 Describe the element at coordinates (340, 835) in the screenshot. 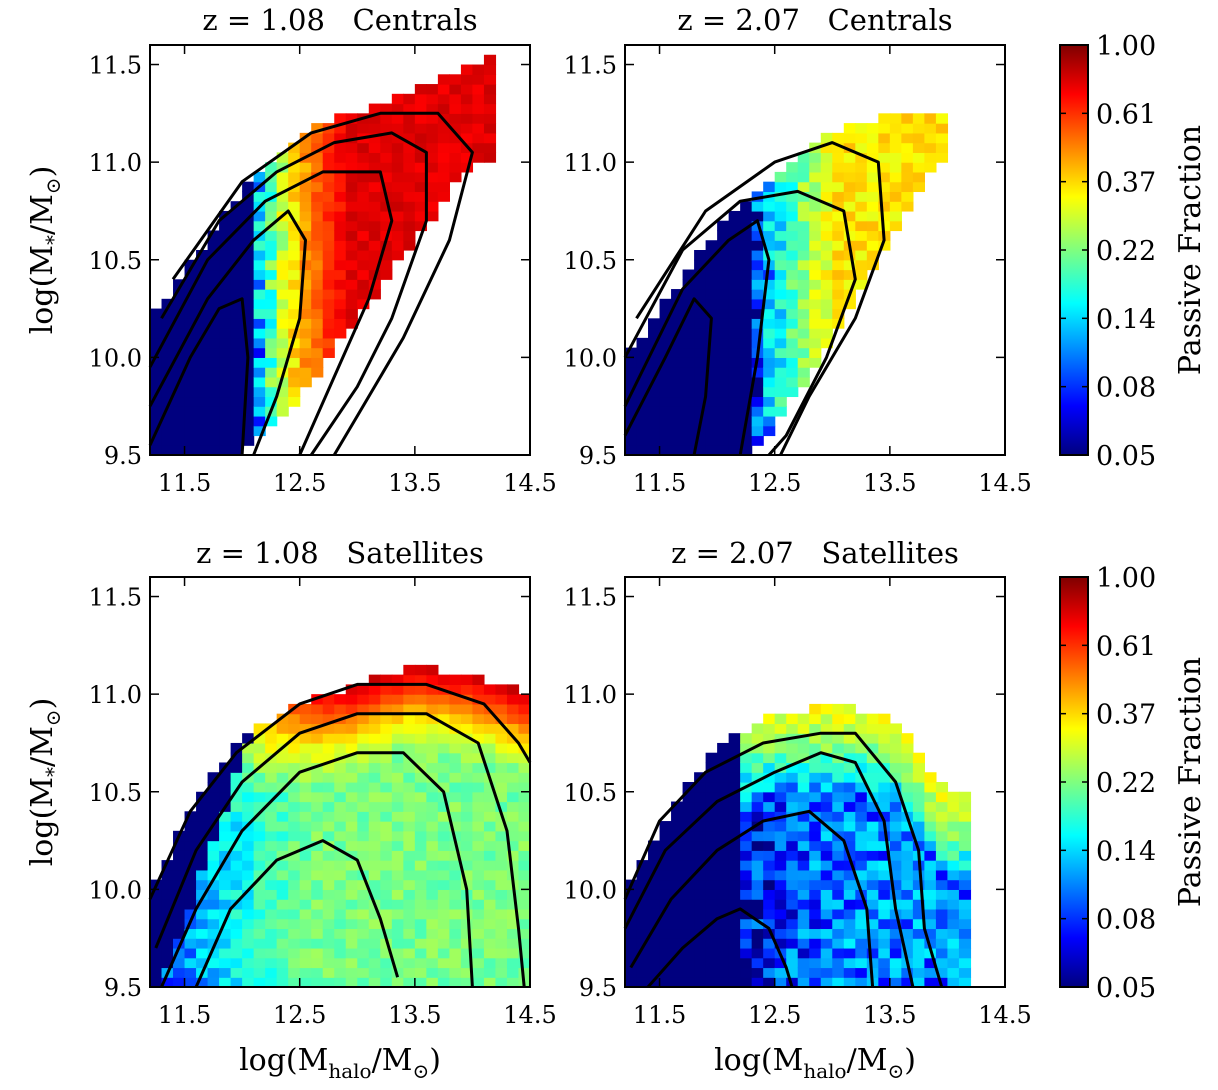

I see `contour-lines` at that location.